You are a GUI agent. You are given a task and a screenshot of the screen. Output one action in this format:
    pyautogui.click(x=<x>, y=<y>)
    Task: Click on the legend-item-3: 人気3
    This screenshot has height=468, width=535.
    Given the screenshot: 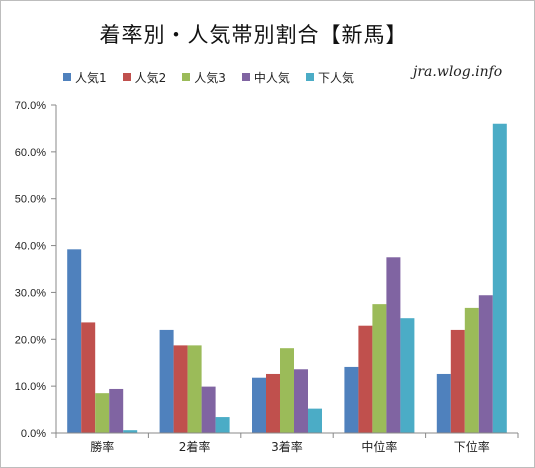 What is the action you would take?
    pyautogui.click(x=204, y=77)
    